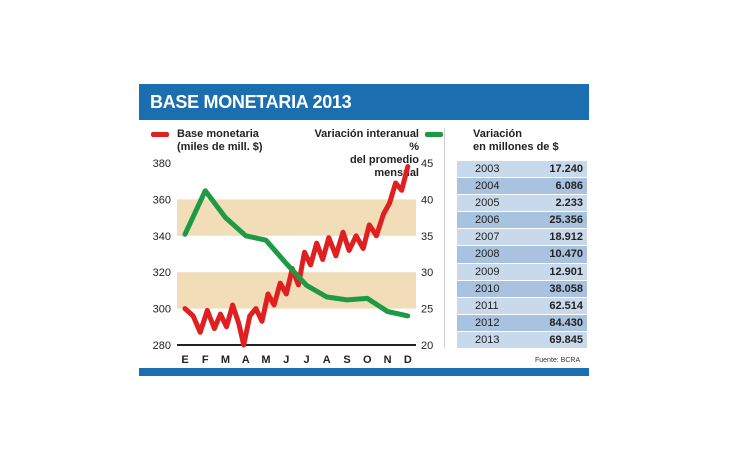 The image size is (730, 460). I want to click on table-row: 2010 38.058, so click(522, 288).